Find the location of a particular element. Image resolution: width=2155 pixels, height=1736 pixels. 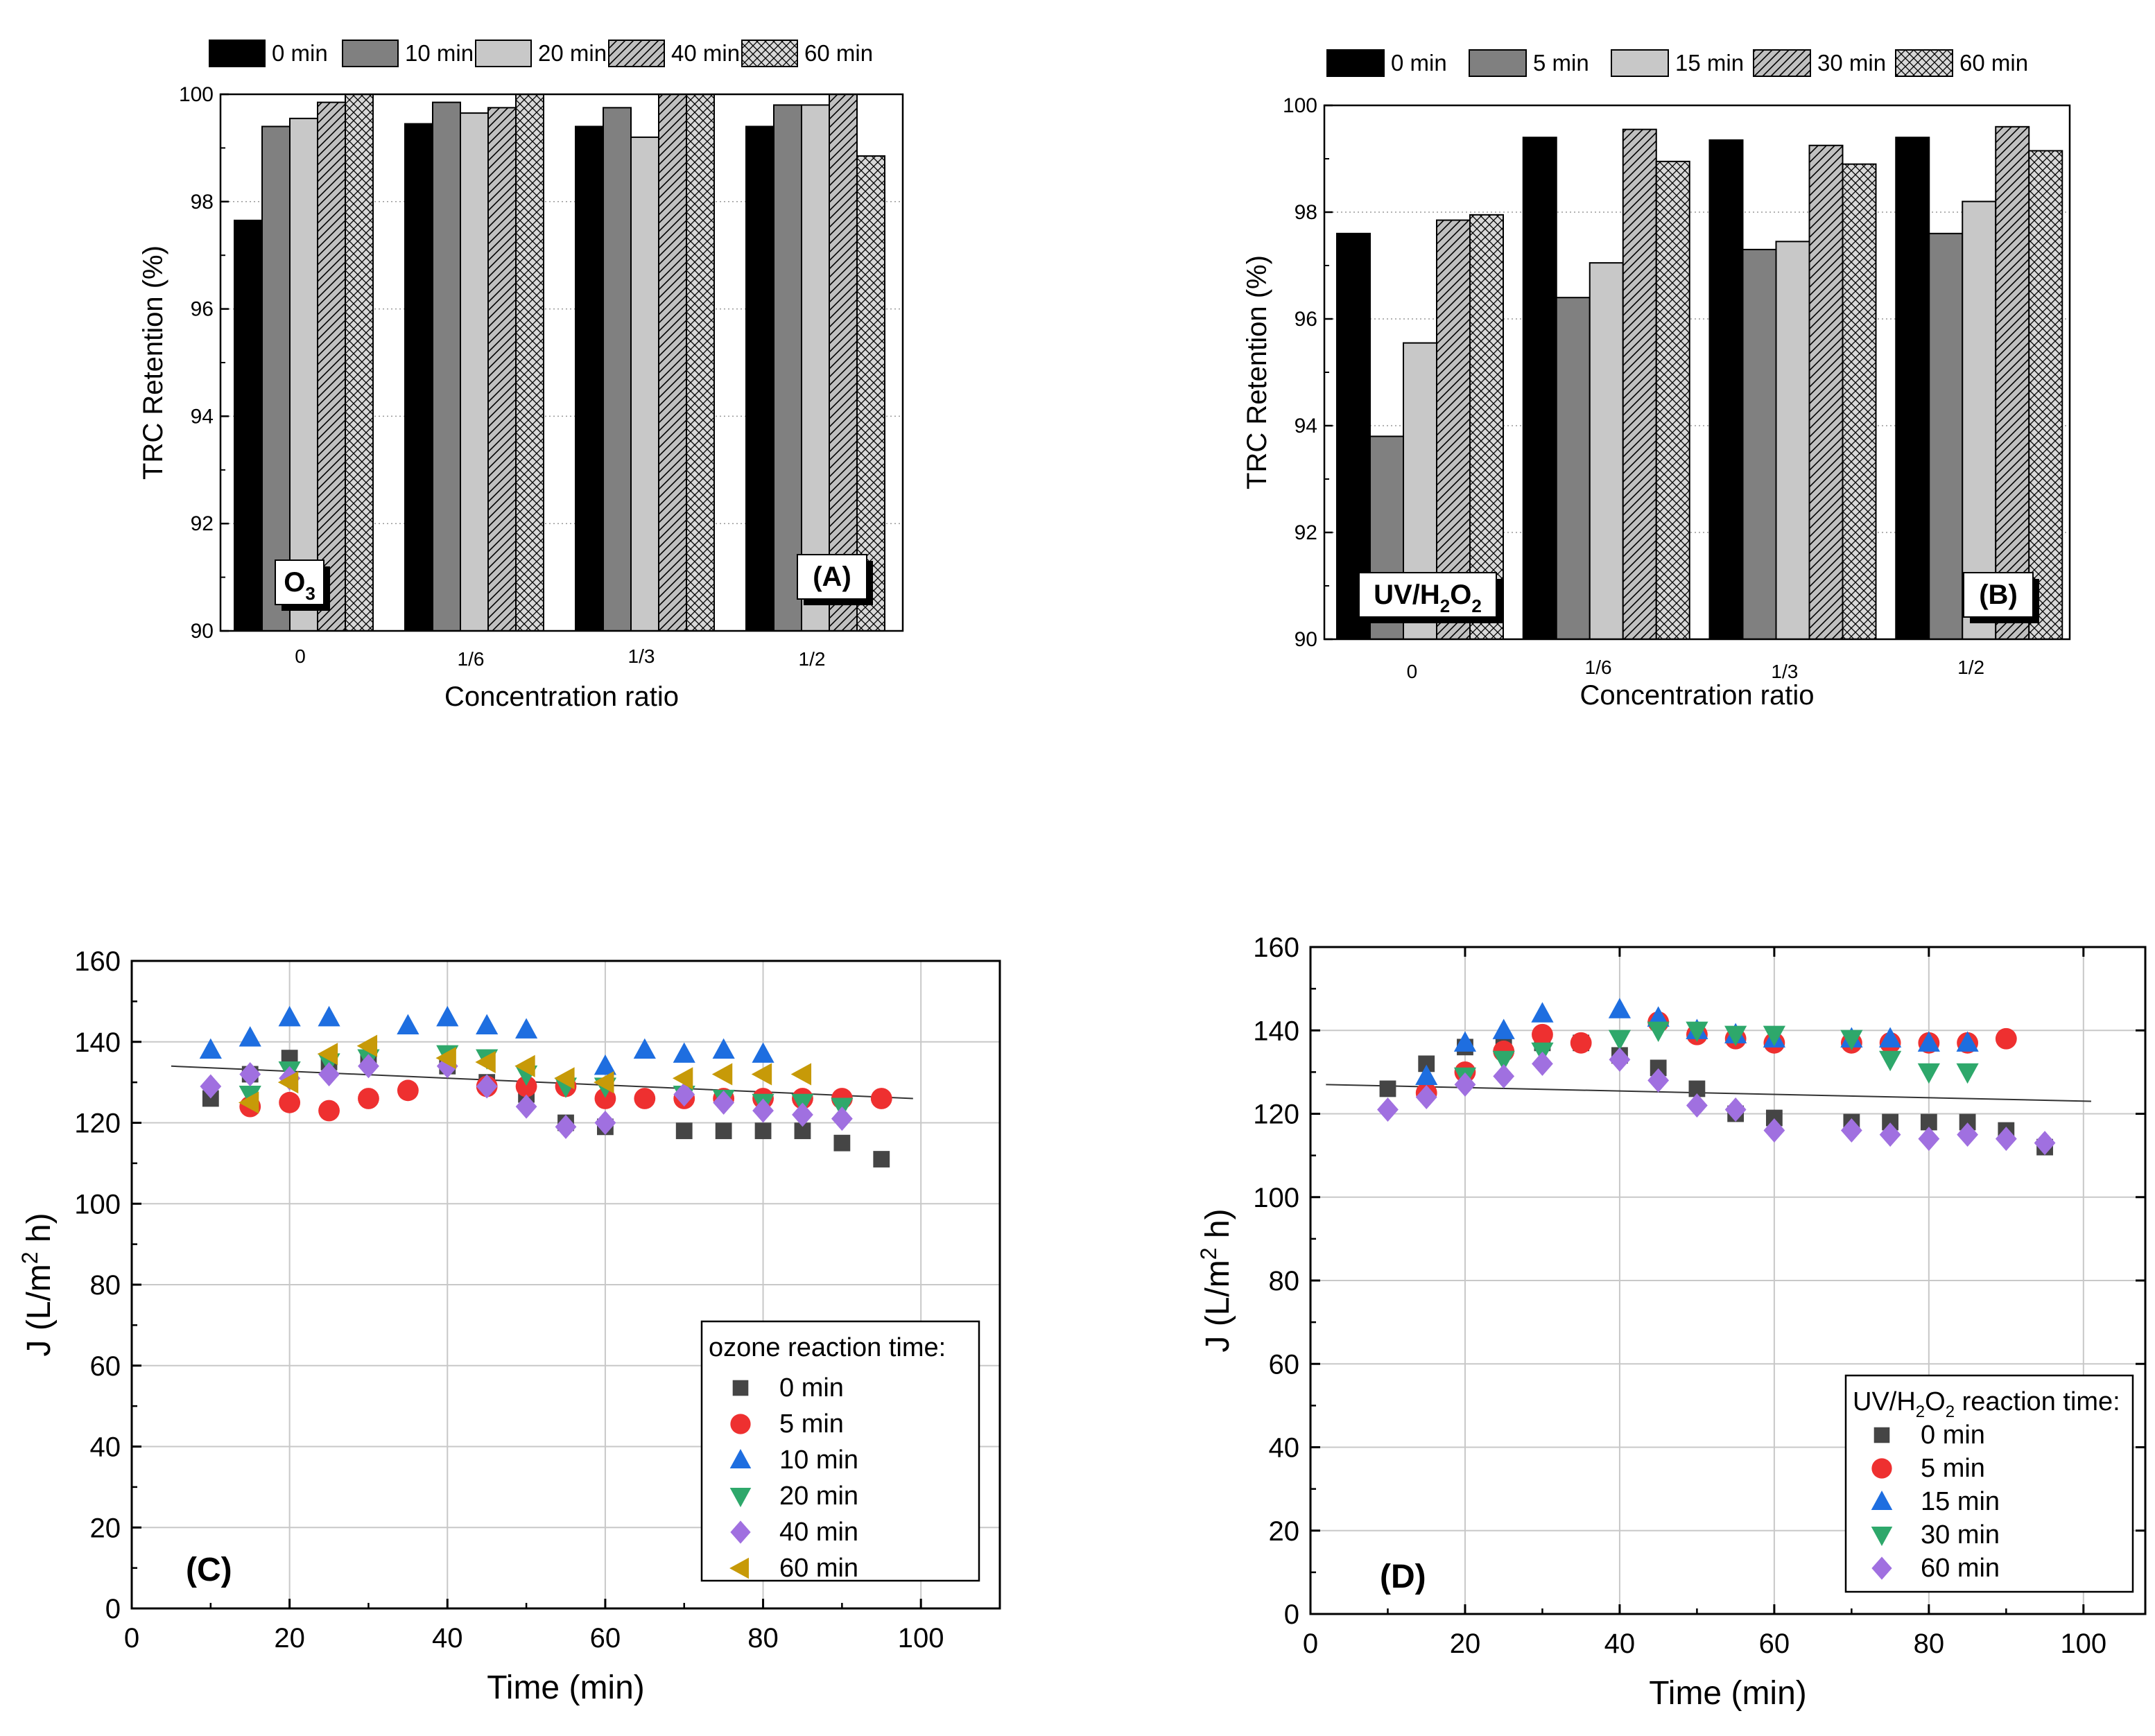

y-axis-label: TRC Retention (%) is located at coordinates (153, 362).